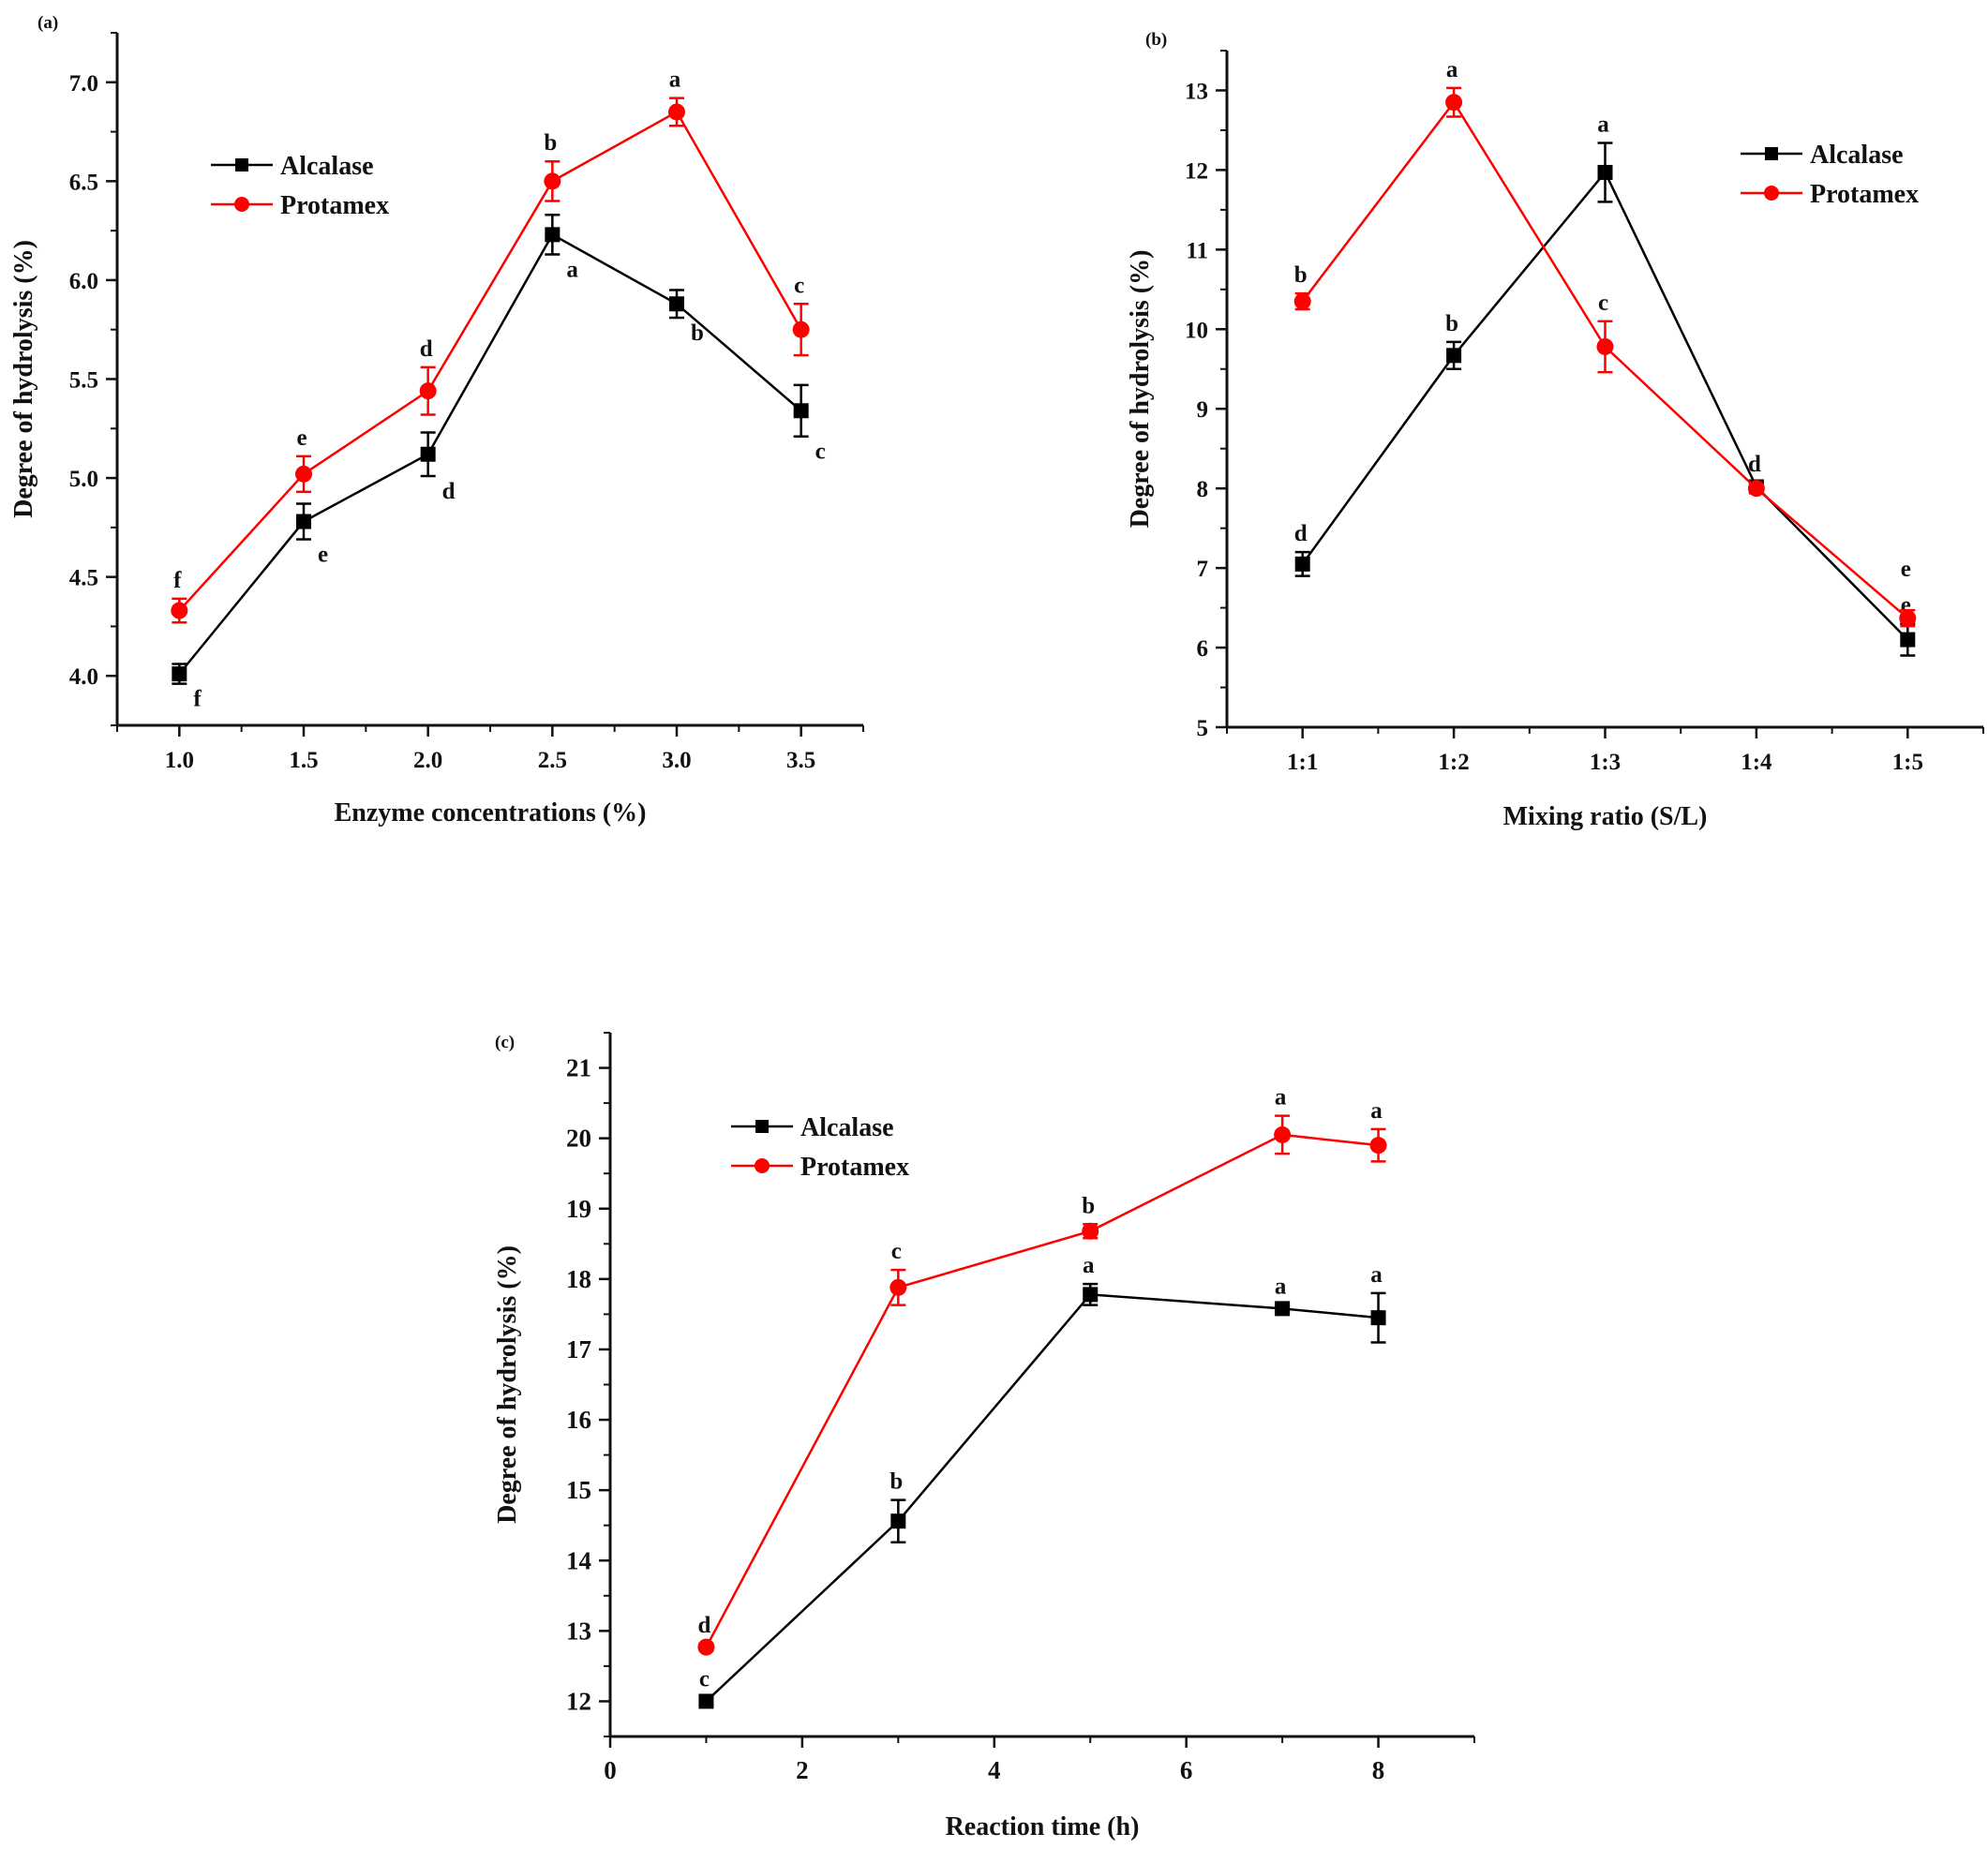  Describe the element at coordinates (179, 761) in the screenshot. I see `x-tick-label: 1.0` at that location.